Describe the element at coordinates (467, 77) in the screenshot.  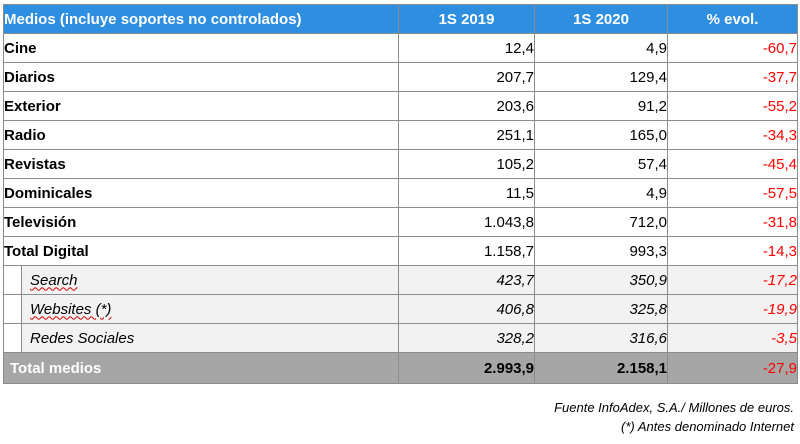
I see `value-2019: 207,7` at that location.